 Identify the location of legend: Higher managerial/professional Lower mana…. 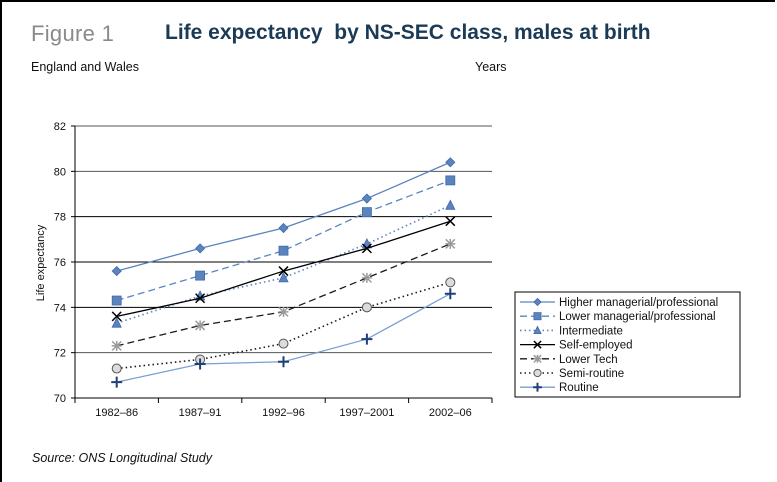
(627, 344).